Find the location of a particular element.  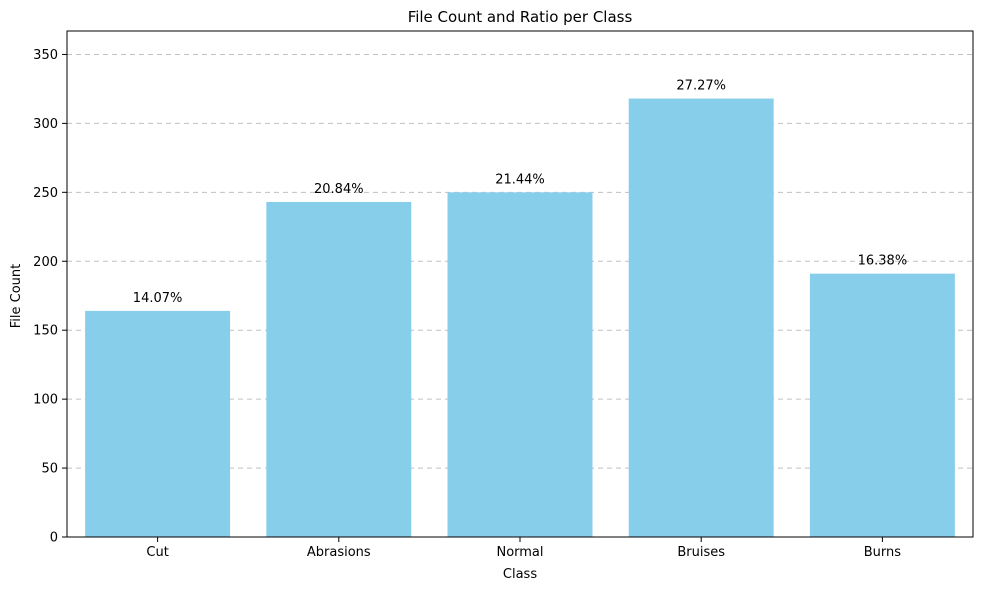

y-tick-label: 0 is located at coordinates (54, 538).